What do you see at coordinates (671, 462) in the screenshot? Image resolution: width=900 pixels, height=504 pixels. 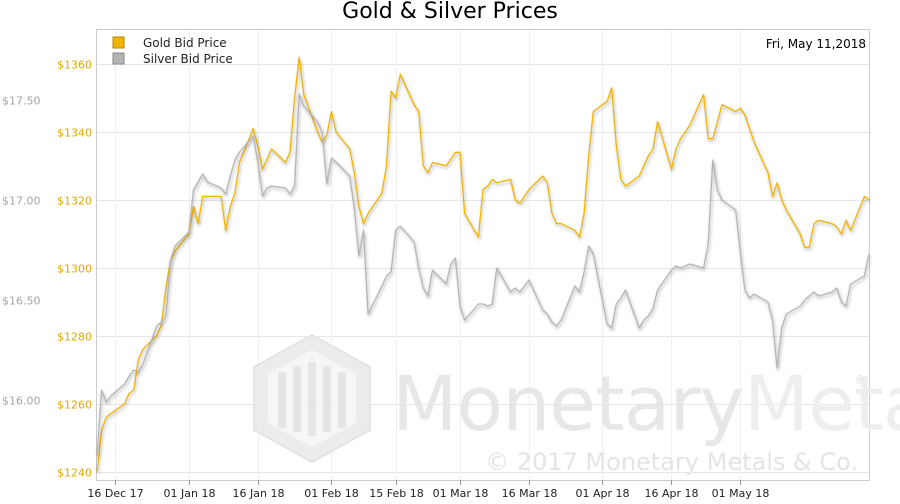 I see `watermark-copyright: © 2017 Monetary Metals & Co.` at bounding box center [671, 462].